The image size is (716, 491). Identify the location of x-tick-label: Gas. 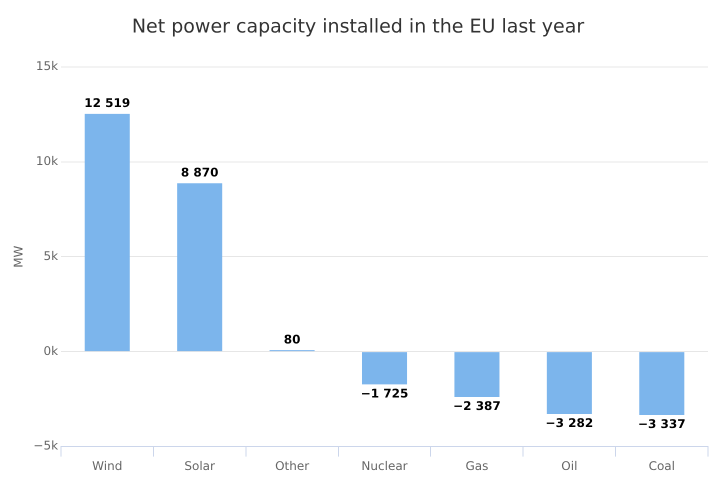
(476, 465).